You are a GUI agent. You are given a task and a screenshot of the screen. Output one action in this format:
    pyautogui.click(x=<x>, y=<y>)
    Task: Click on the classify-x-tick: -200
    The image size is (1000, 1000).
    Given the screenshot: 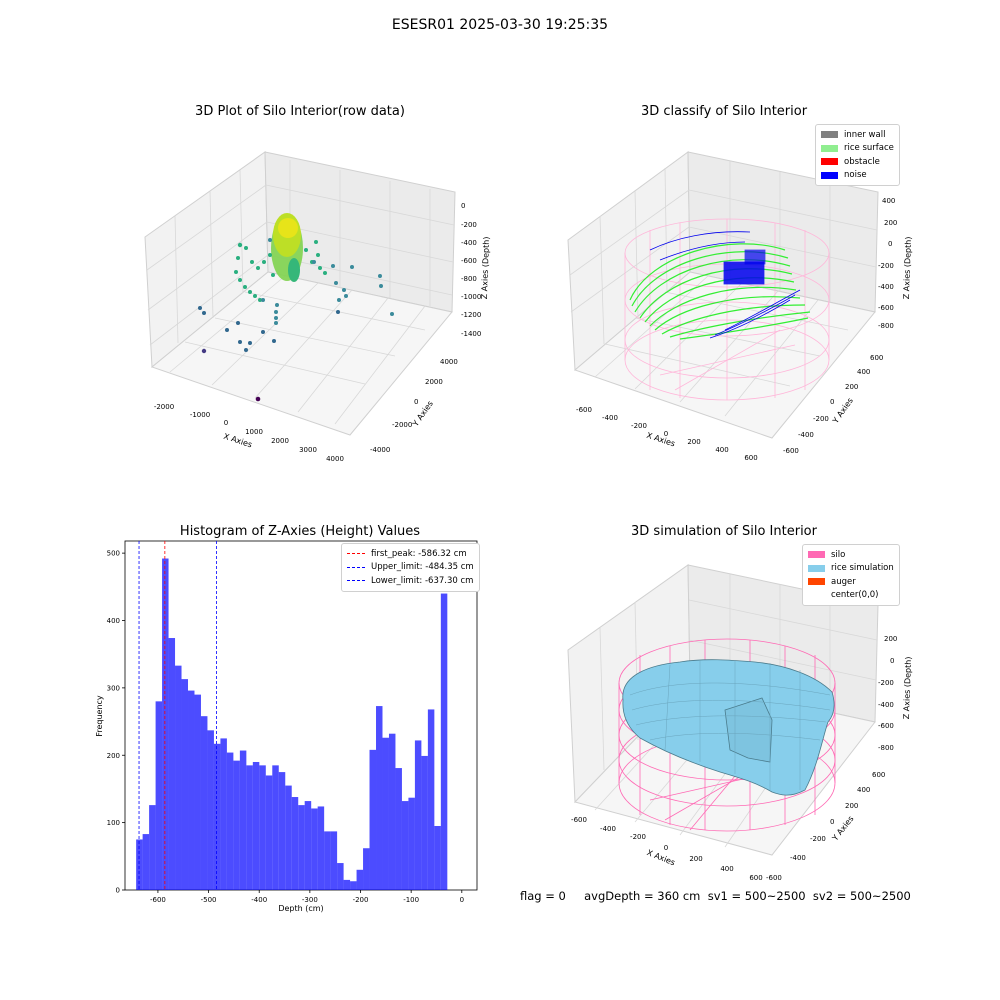 What is the action you would take?
    pyautogui.click(x=639, y=426)
    